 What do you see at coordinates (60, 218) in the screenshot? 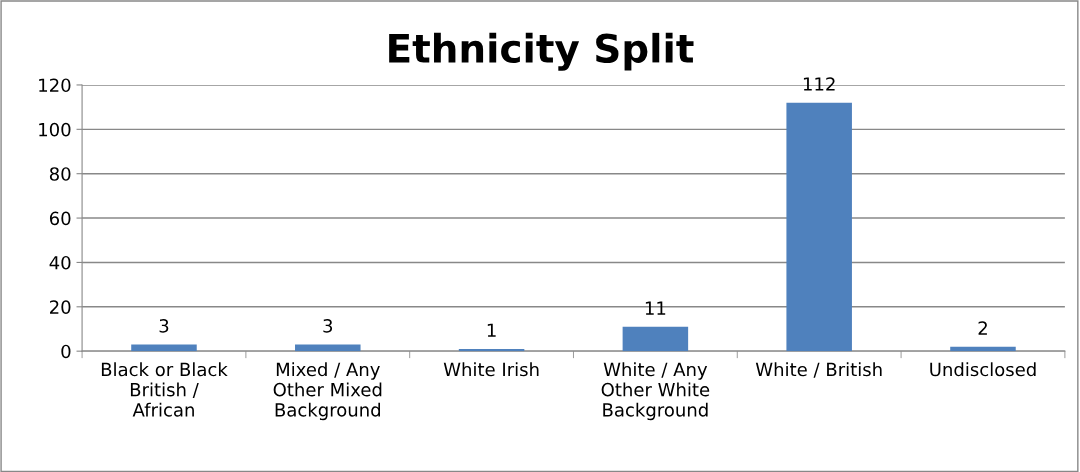
I see `y-tick-label: 60` at bounding box center [60, 218].